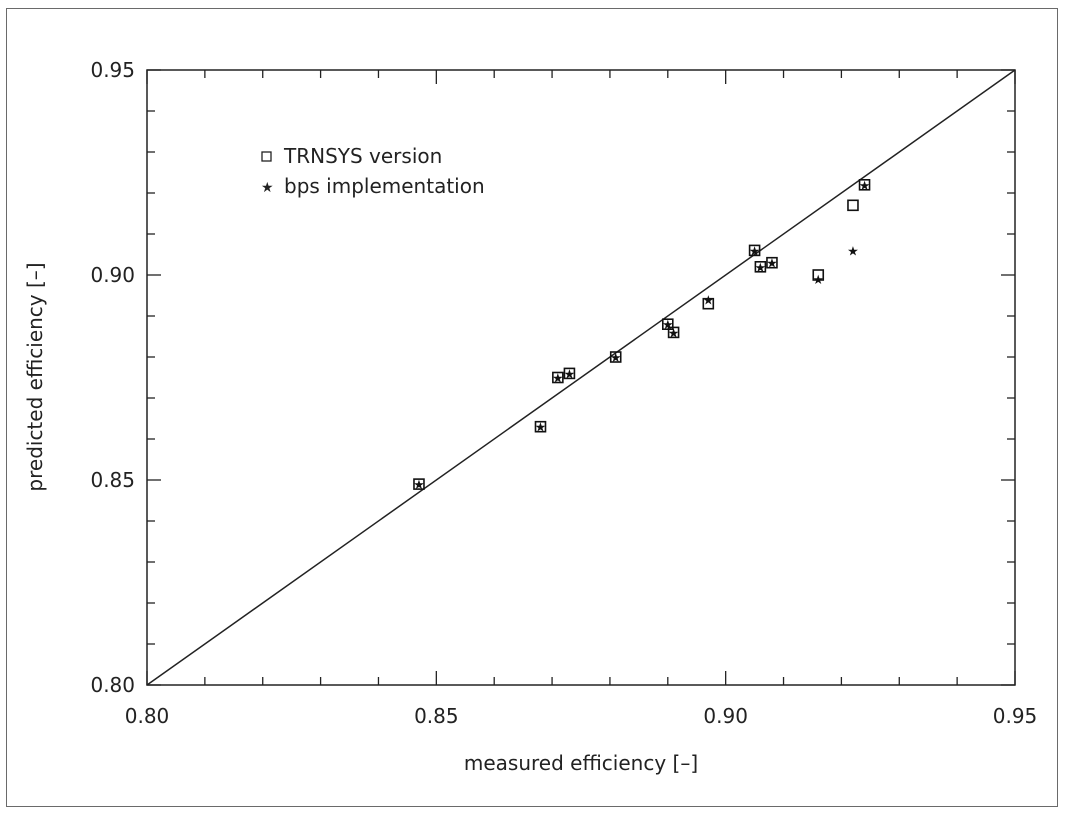 The image size is (1068, 819). Describe the element at coordinates (725, 716) in the screenshot. I see `x-tick-label: 0.90` at that location.